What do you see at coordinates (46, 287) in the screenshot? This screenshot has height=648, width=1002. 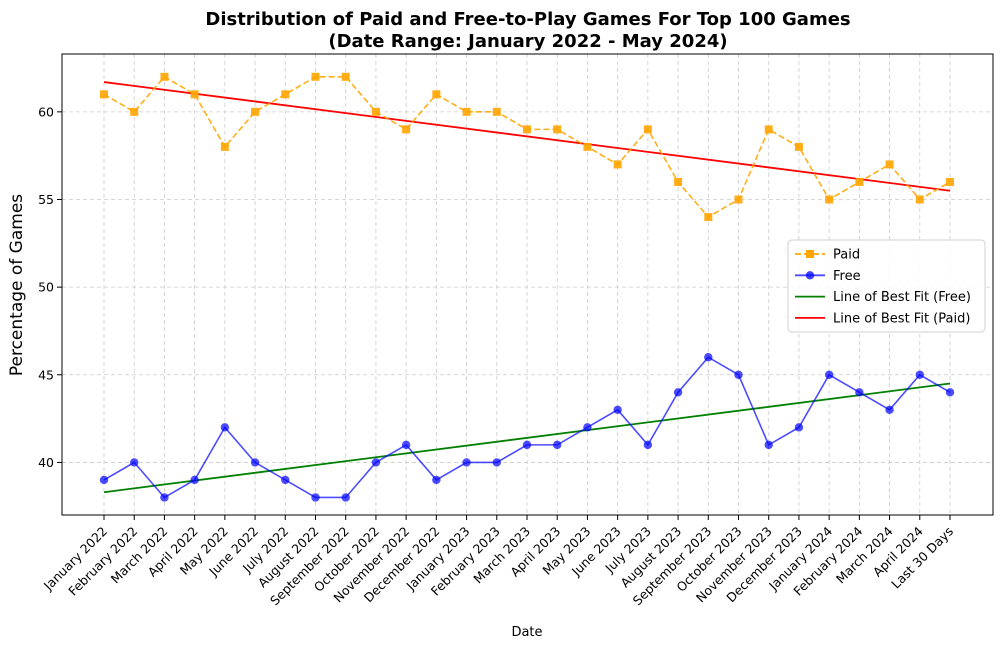 I see `y-tick-label: 50` at bounding box center [46, 287].